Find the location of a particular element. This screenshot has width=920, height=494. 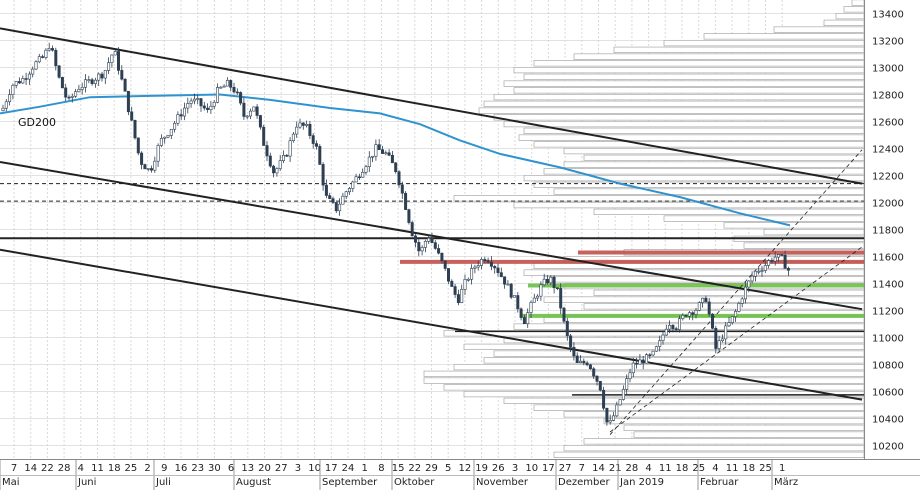

x-tick-label: 25 is located at coordinates (131, 468).